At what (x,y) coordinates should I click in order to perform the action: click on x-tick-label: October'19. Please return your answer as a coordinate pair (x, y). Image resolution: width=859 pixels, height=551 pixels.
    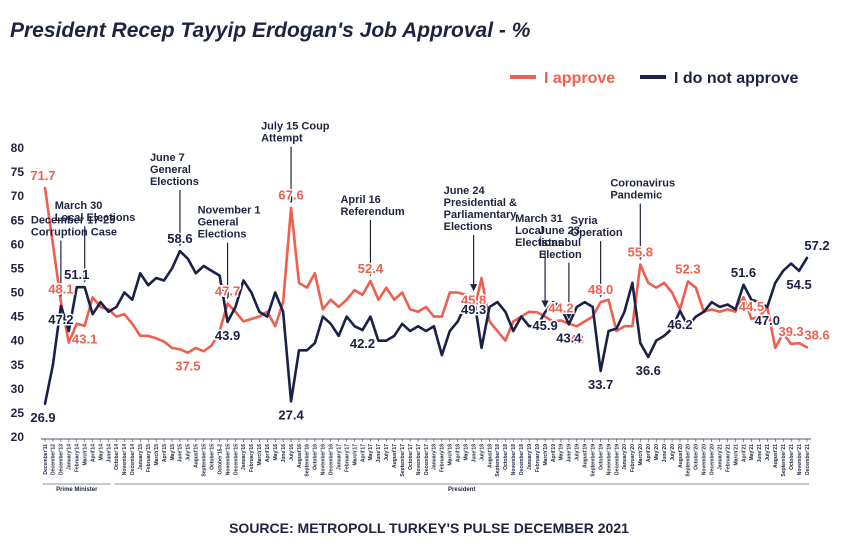
    Looking at the image, I should click on (601, 457).